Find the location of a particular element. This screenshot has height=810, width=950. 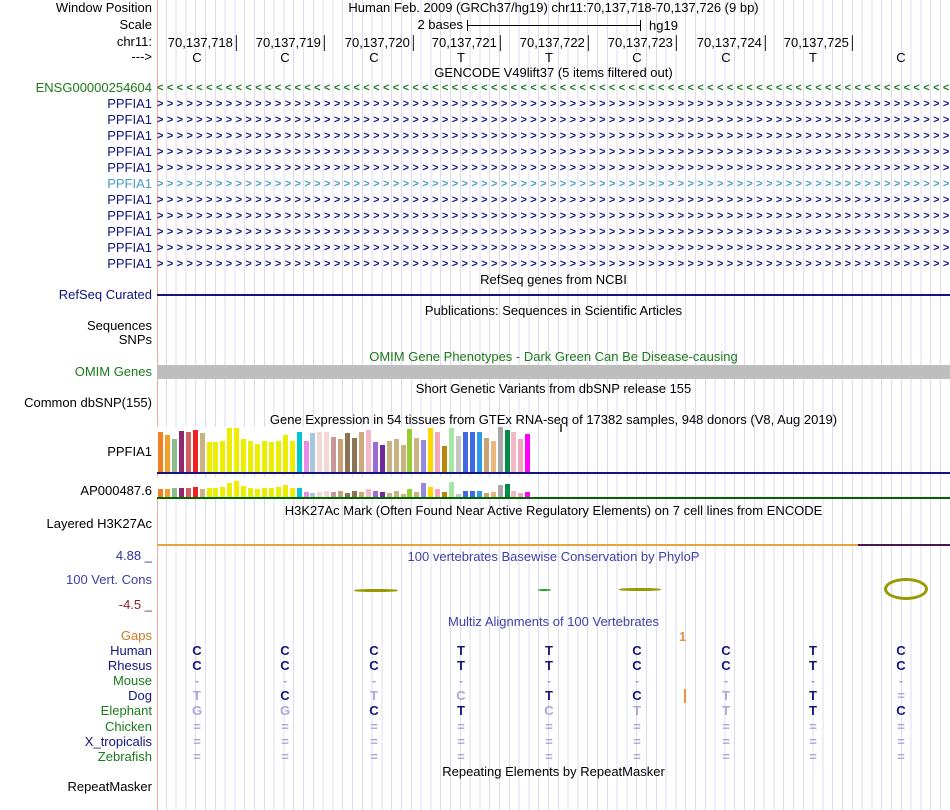

ruler-coordinate: 70,137,725│ is located at coordinates (820, 42).